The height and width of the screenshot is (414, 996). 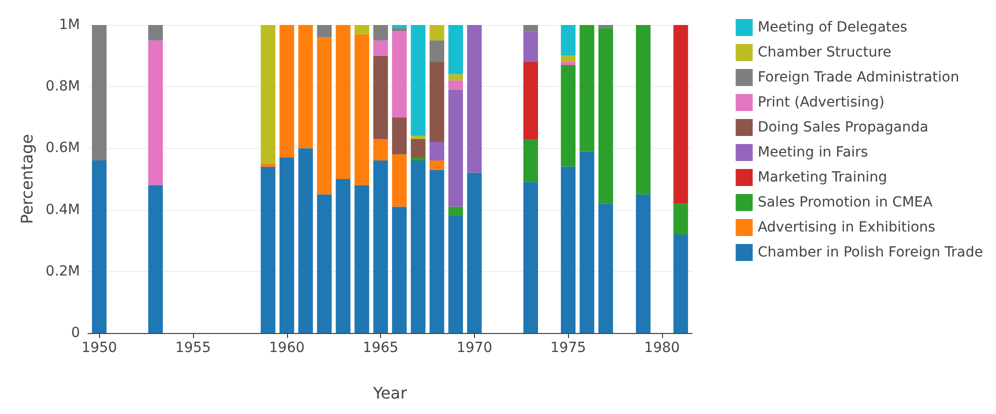 I want to click on x-tick-label: 1965, so click(x=380, y=348).